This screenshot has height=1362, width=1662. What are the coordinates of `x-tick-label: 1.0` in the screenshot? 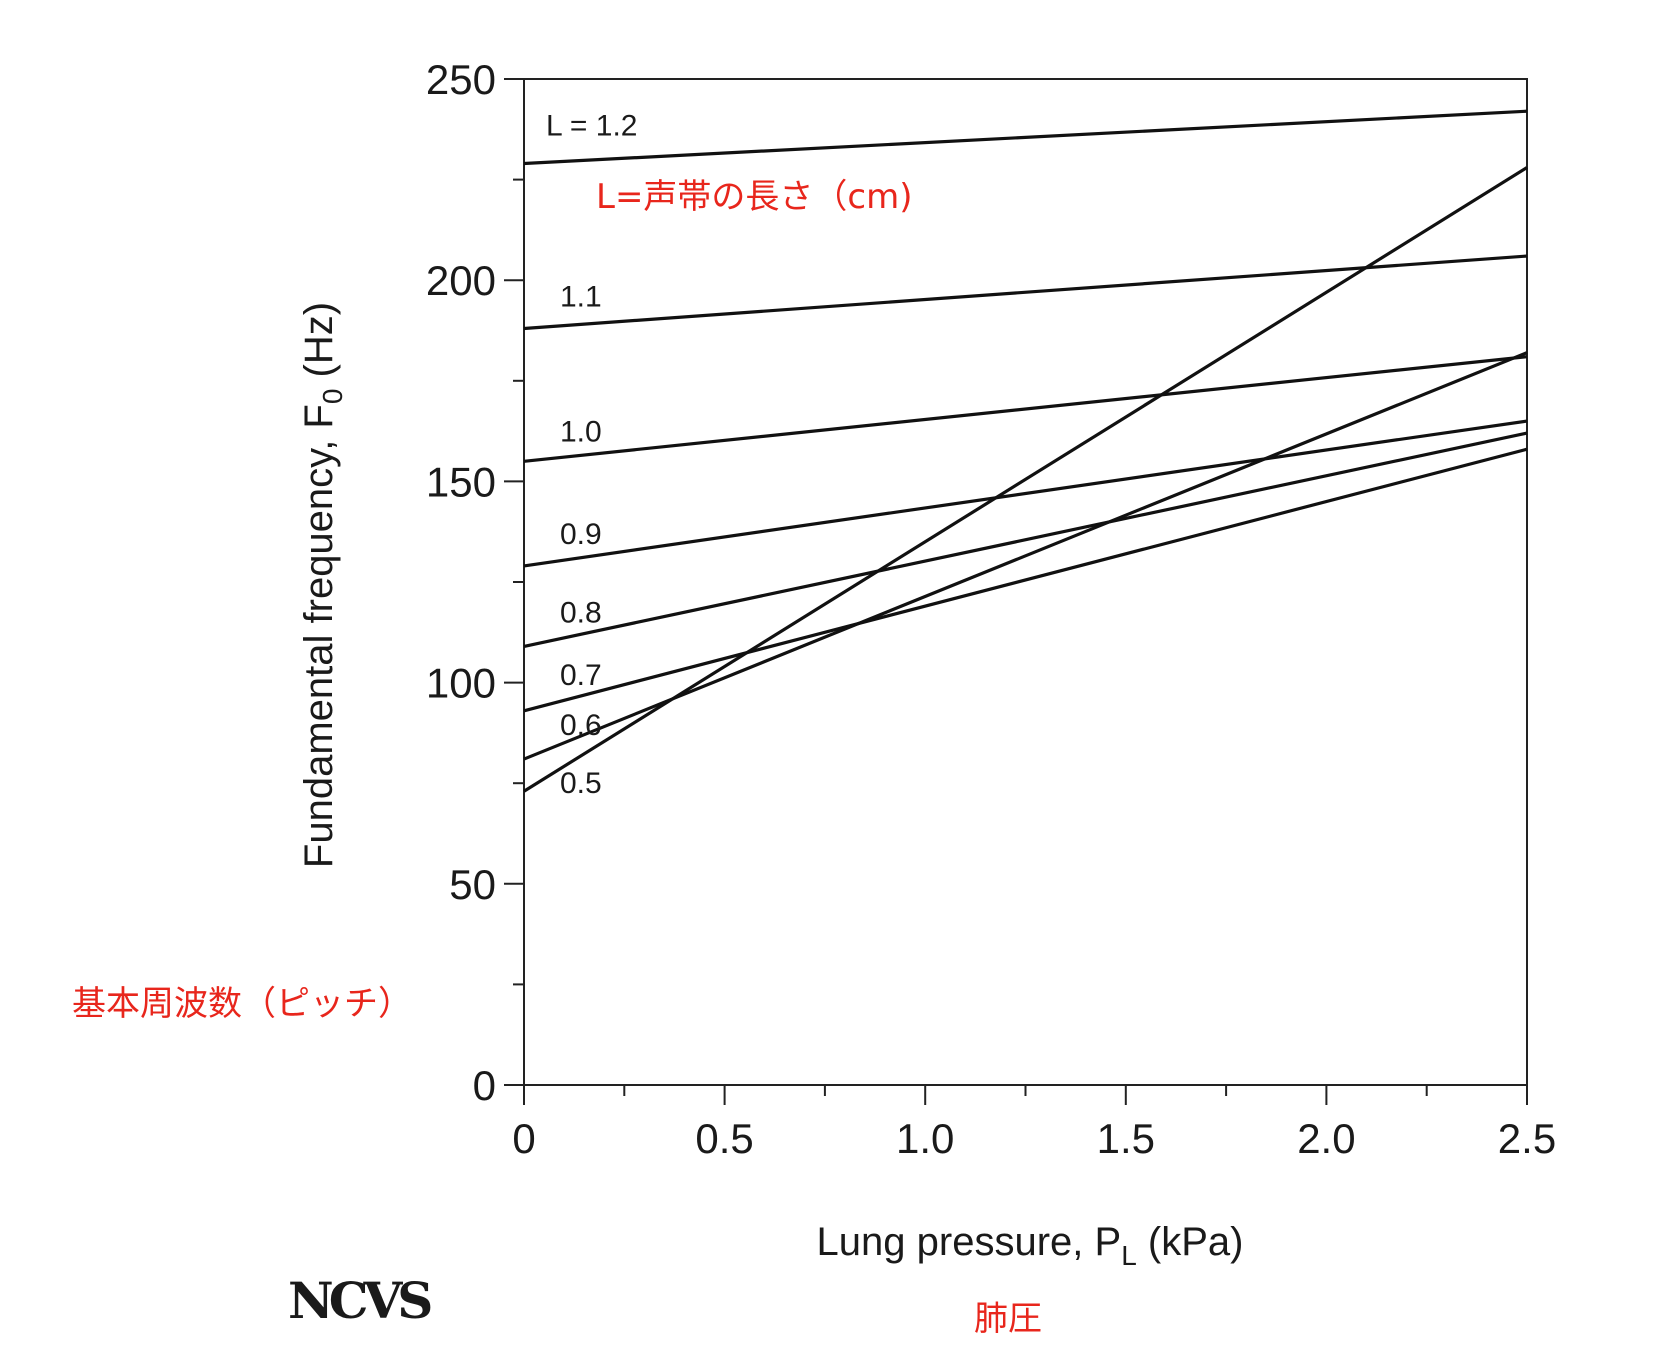 It's located at (925, 1138).